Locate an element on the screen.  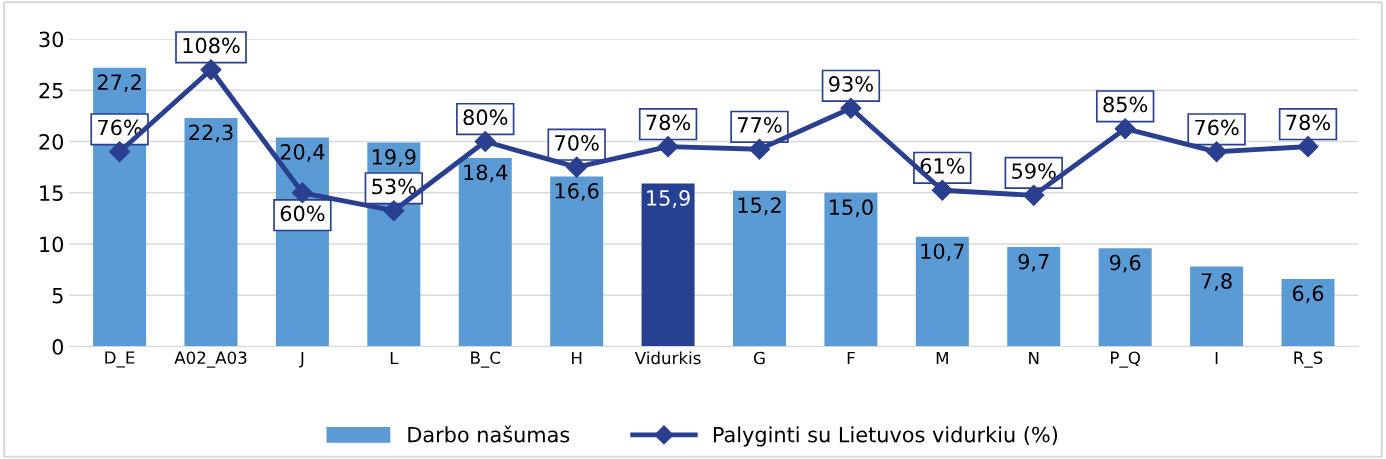
legend-label: Palyginti su Lietuvos vidurkiu (%) is located at coordinates (885, 436).